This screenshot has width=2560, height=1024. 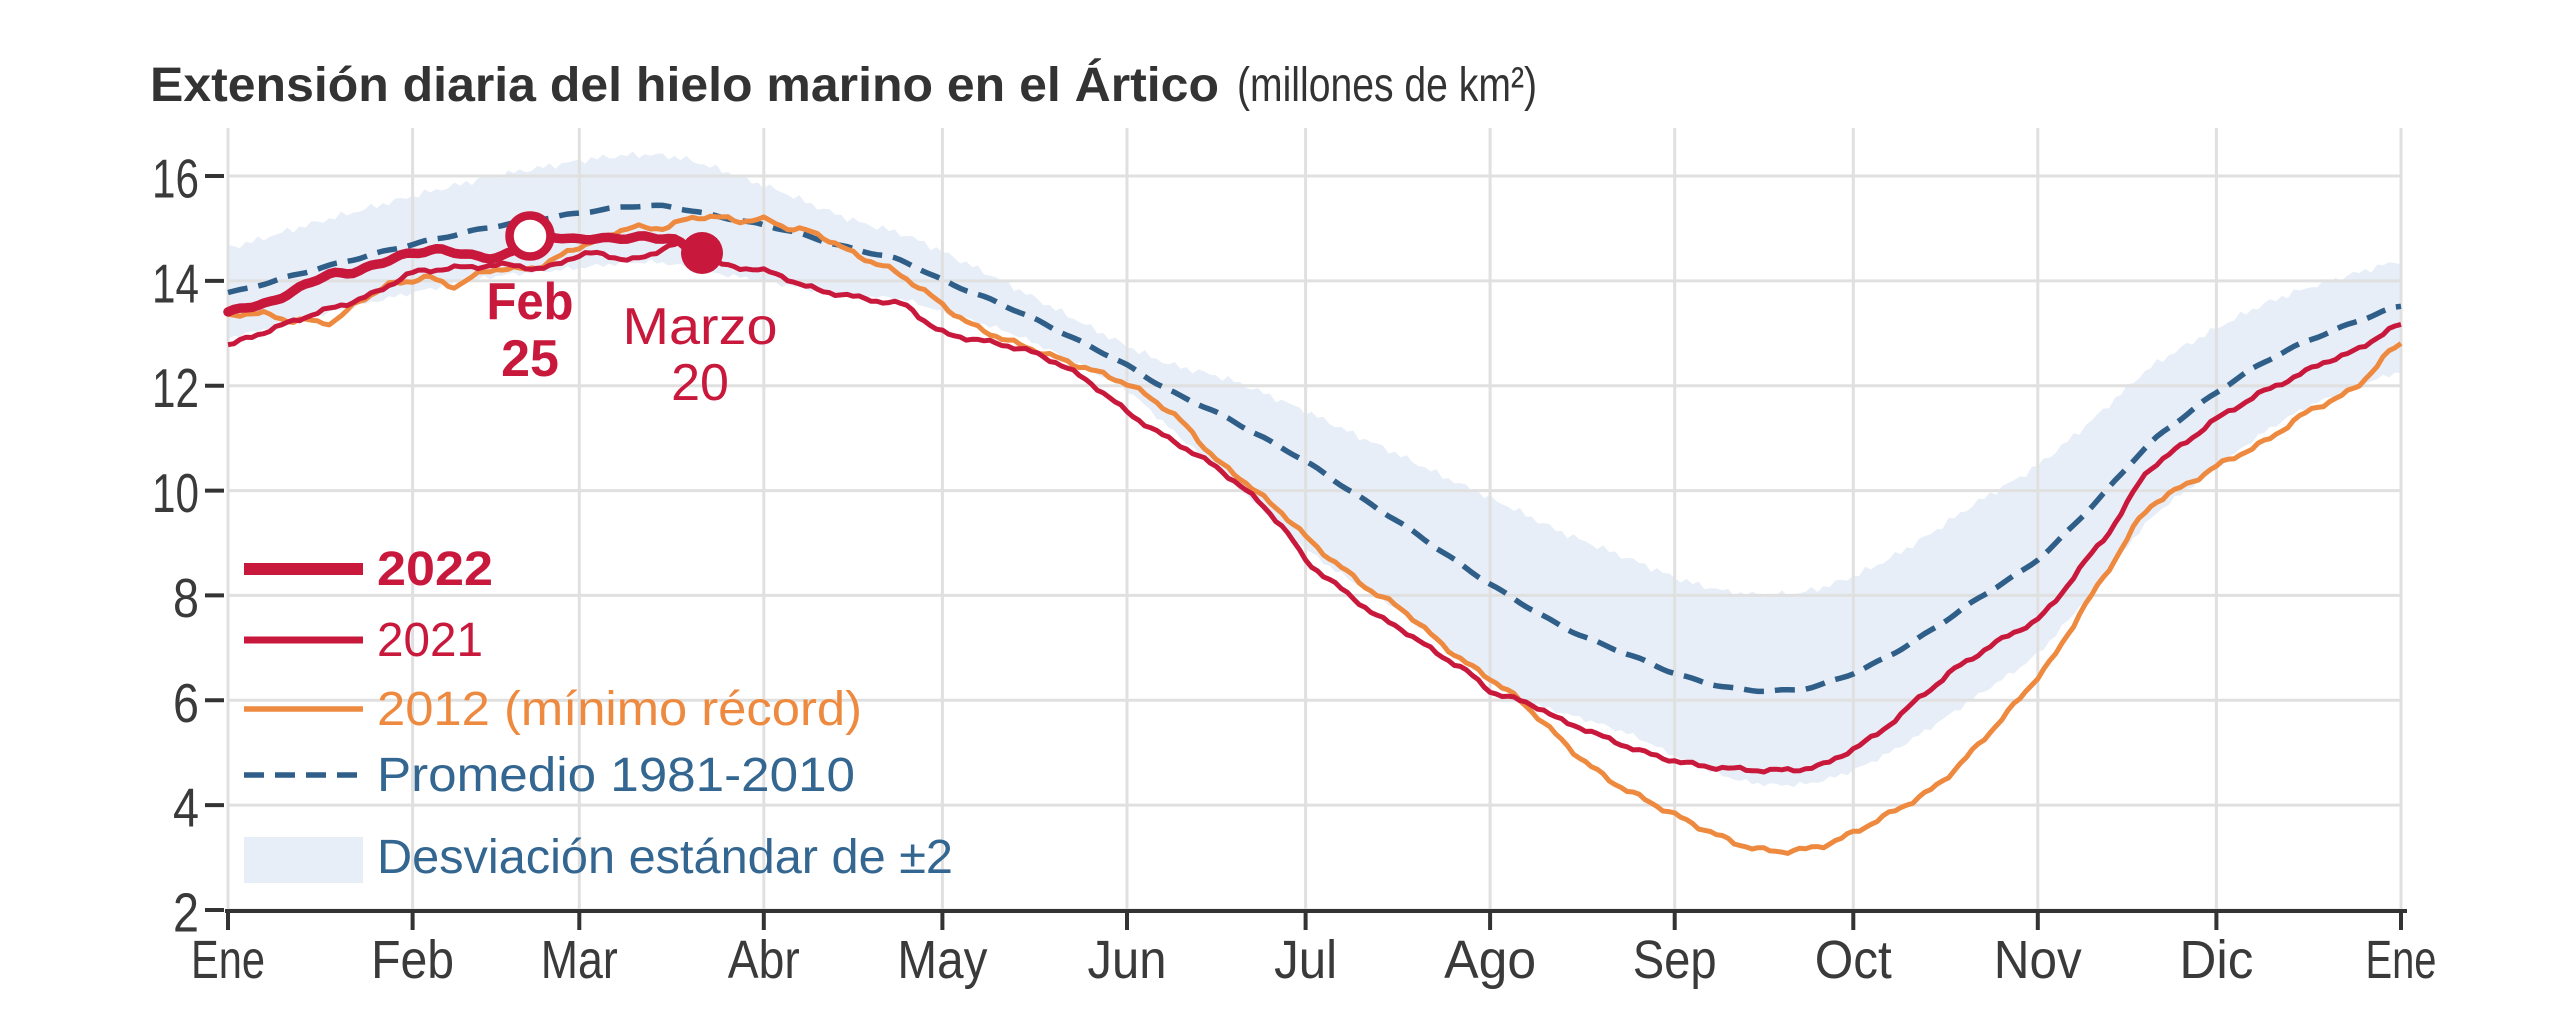 What do you see at coordinates (175, 179) in the screenshot?
I see `svg-text: 16` at bounding box center [175, 179].